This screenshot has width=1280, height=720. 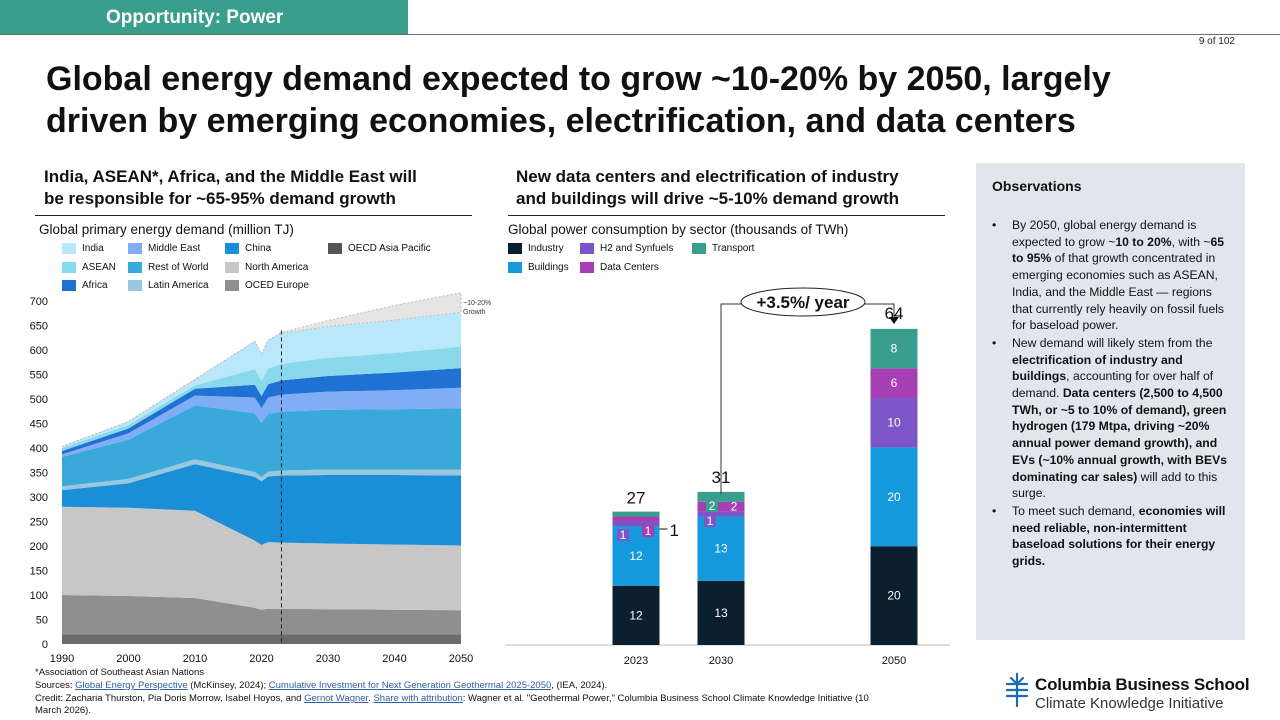 What do you see at coordinates (721, 549) in the screenshot?
I see `bar-value-label: 13` at bounding box center [721, 549].